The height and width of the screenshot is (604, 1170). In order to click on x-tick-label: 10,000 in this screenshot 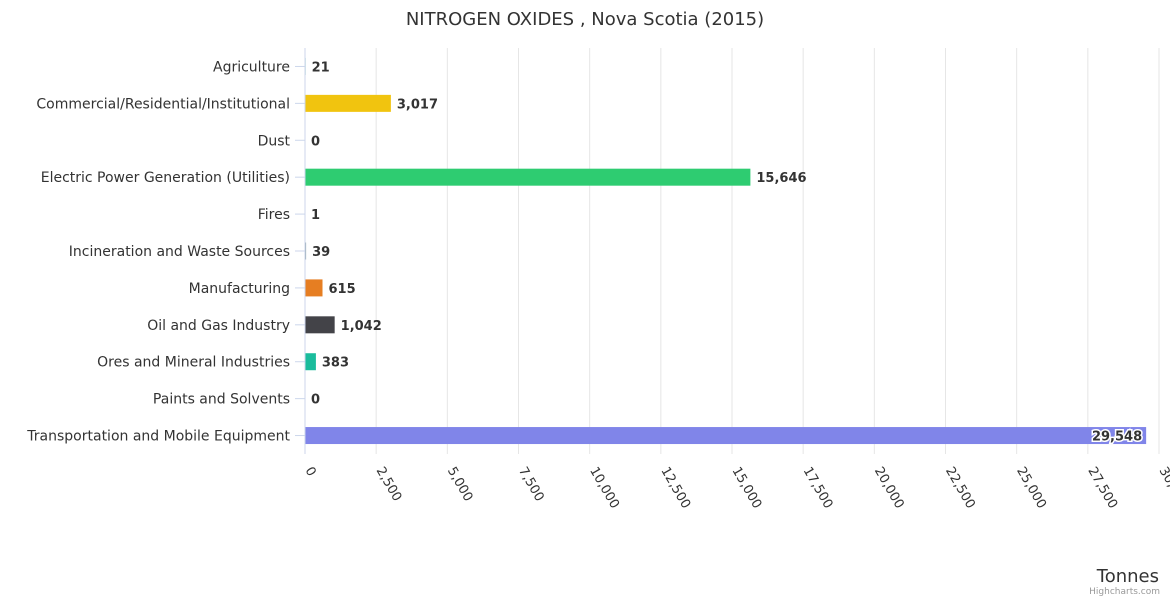, I will do `click(604, 488)`.